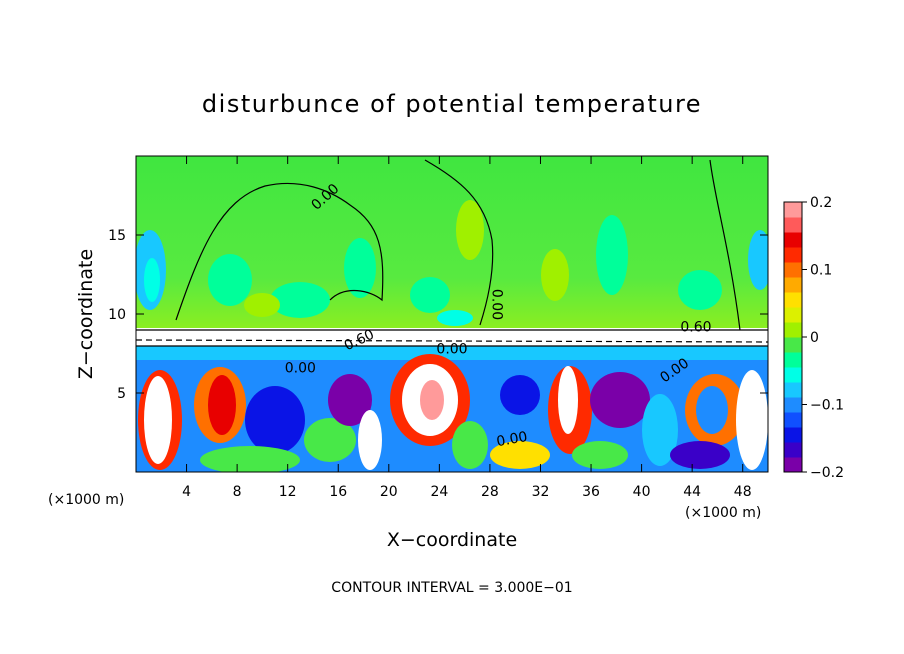 The height and width of the screenshot is (654, 904). Describe the element at coordinates (121, 394) in the screenshot. I see `y-tick-label: 5` at that location.